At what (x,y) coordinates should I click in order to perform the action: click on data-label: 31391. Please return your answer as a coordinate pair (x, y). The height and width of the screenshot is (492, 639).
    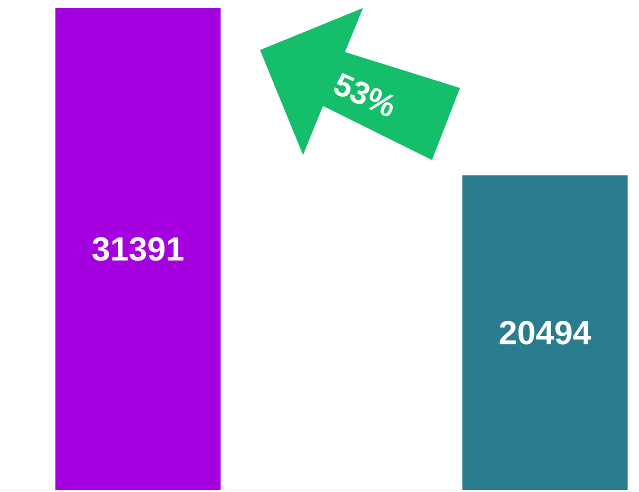
    Looking at the image, I should click on (138, 249).